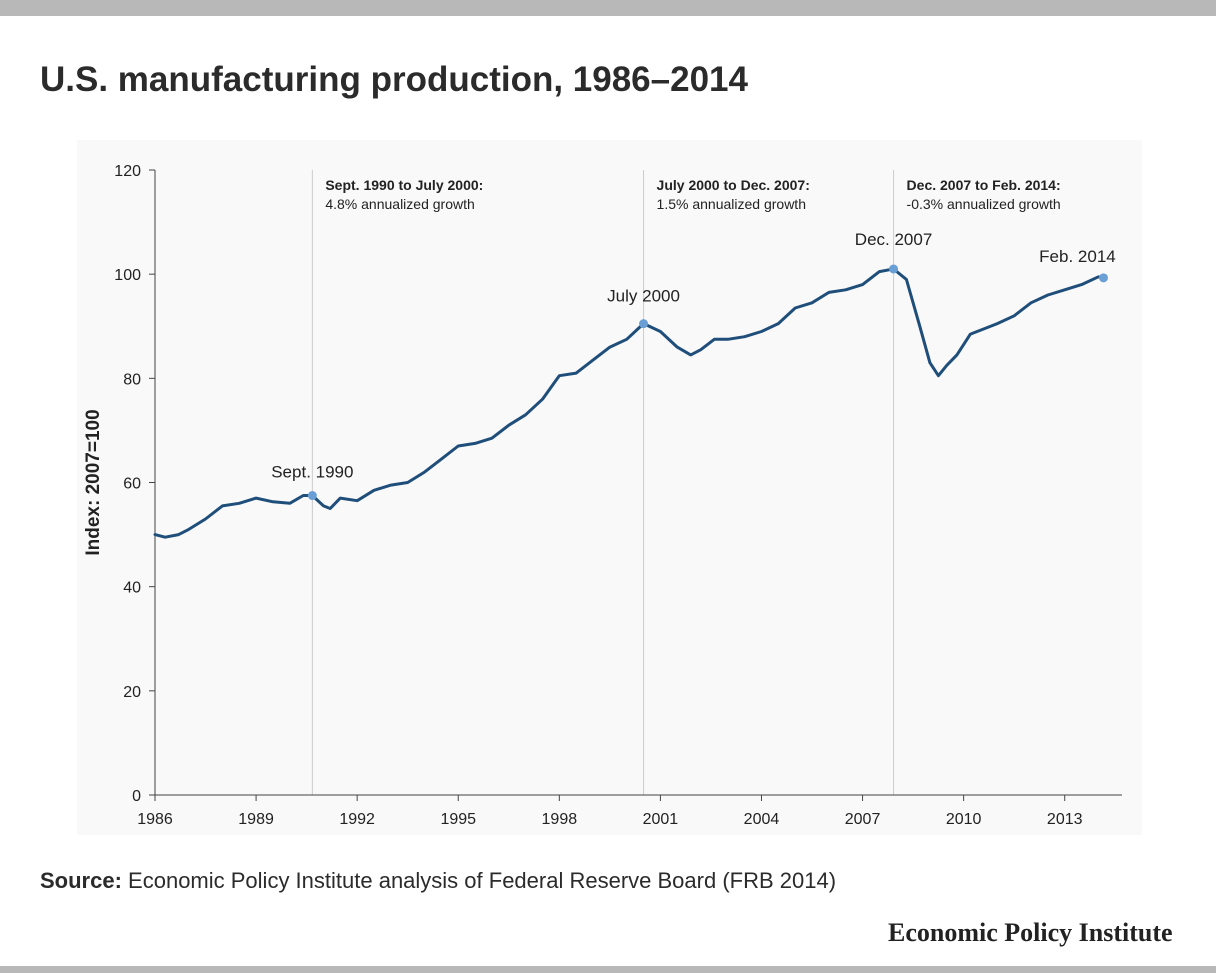 The width and height of the screenshot is (1216, 973). I want to click on highlight-label-2: Dec. 2007, so click(894, 239).